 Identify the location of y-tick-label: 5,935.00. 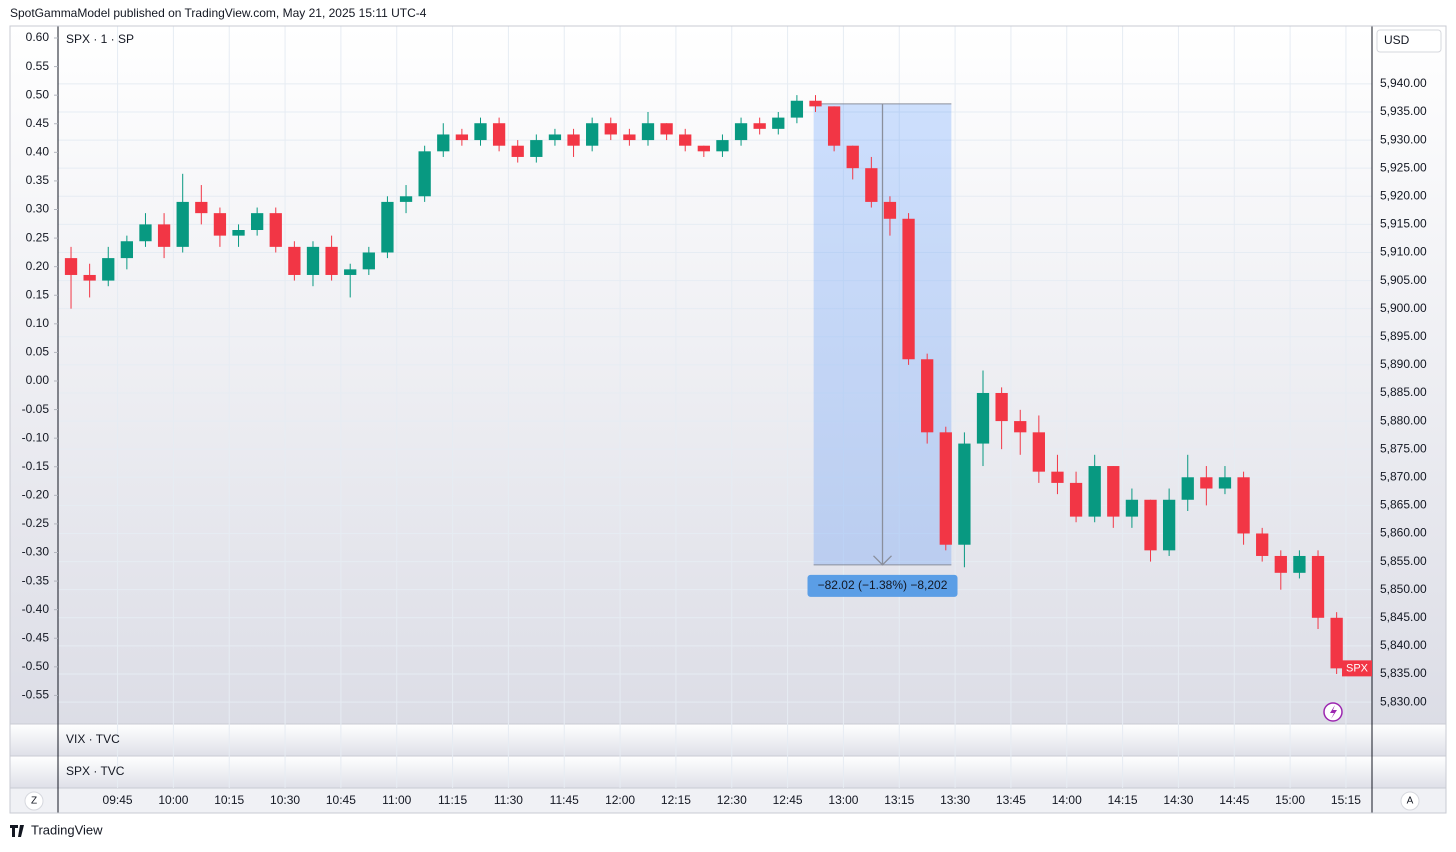
(1403, 111).